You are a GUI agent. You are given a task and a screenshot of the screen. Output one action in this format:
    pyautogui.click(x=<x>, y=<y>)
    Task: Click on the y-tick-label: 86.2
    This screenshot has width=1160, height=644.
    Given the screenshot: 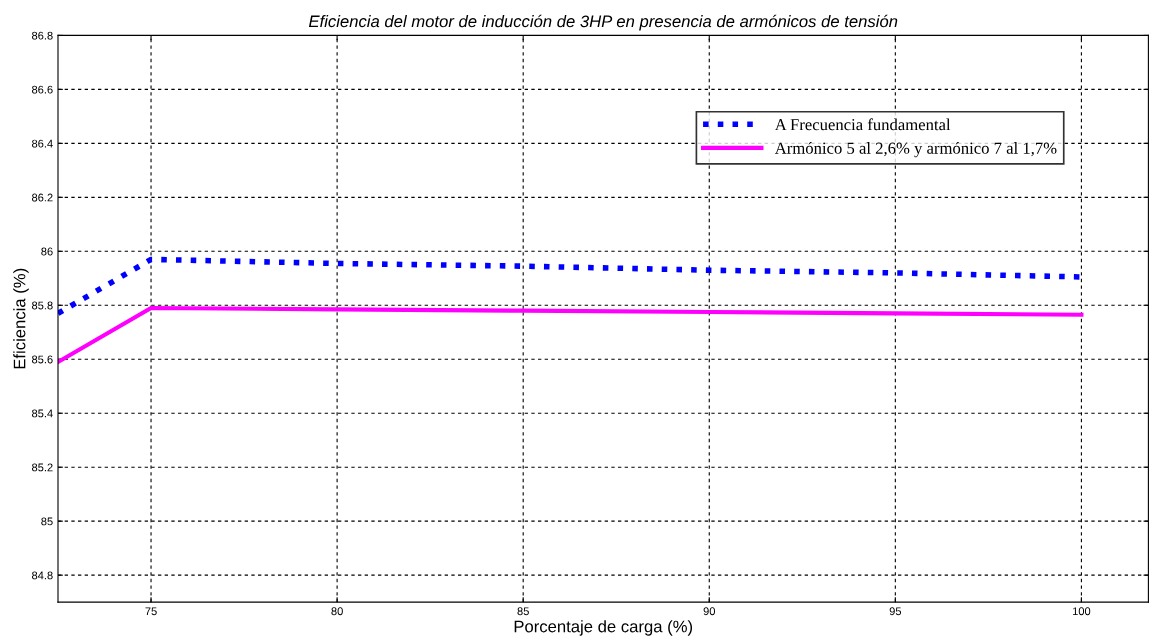 What is the action you would take?
    pyautogui.click(x=42, y=197)
    